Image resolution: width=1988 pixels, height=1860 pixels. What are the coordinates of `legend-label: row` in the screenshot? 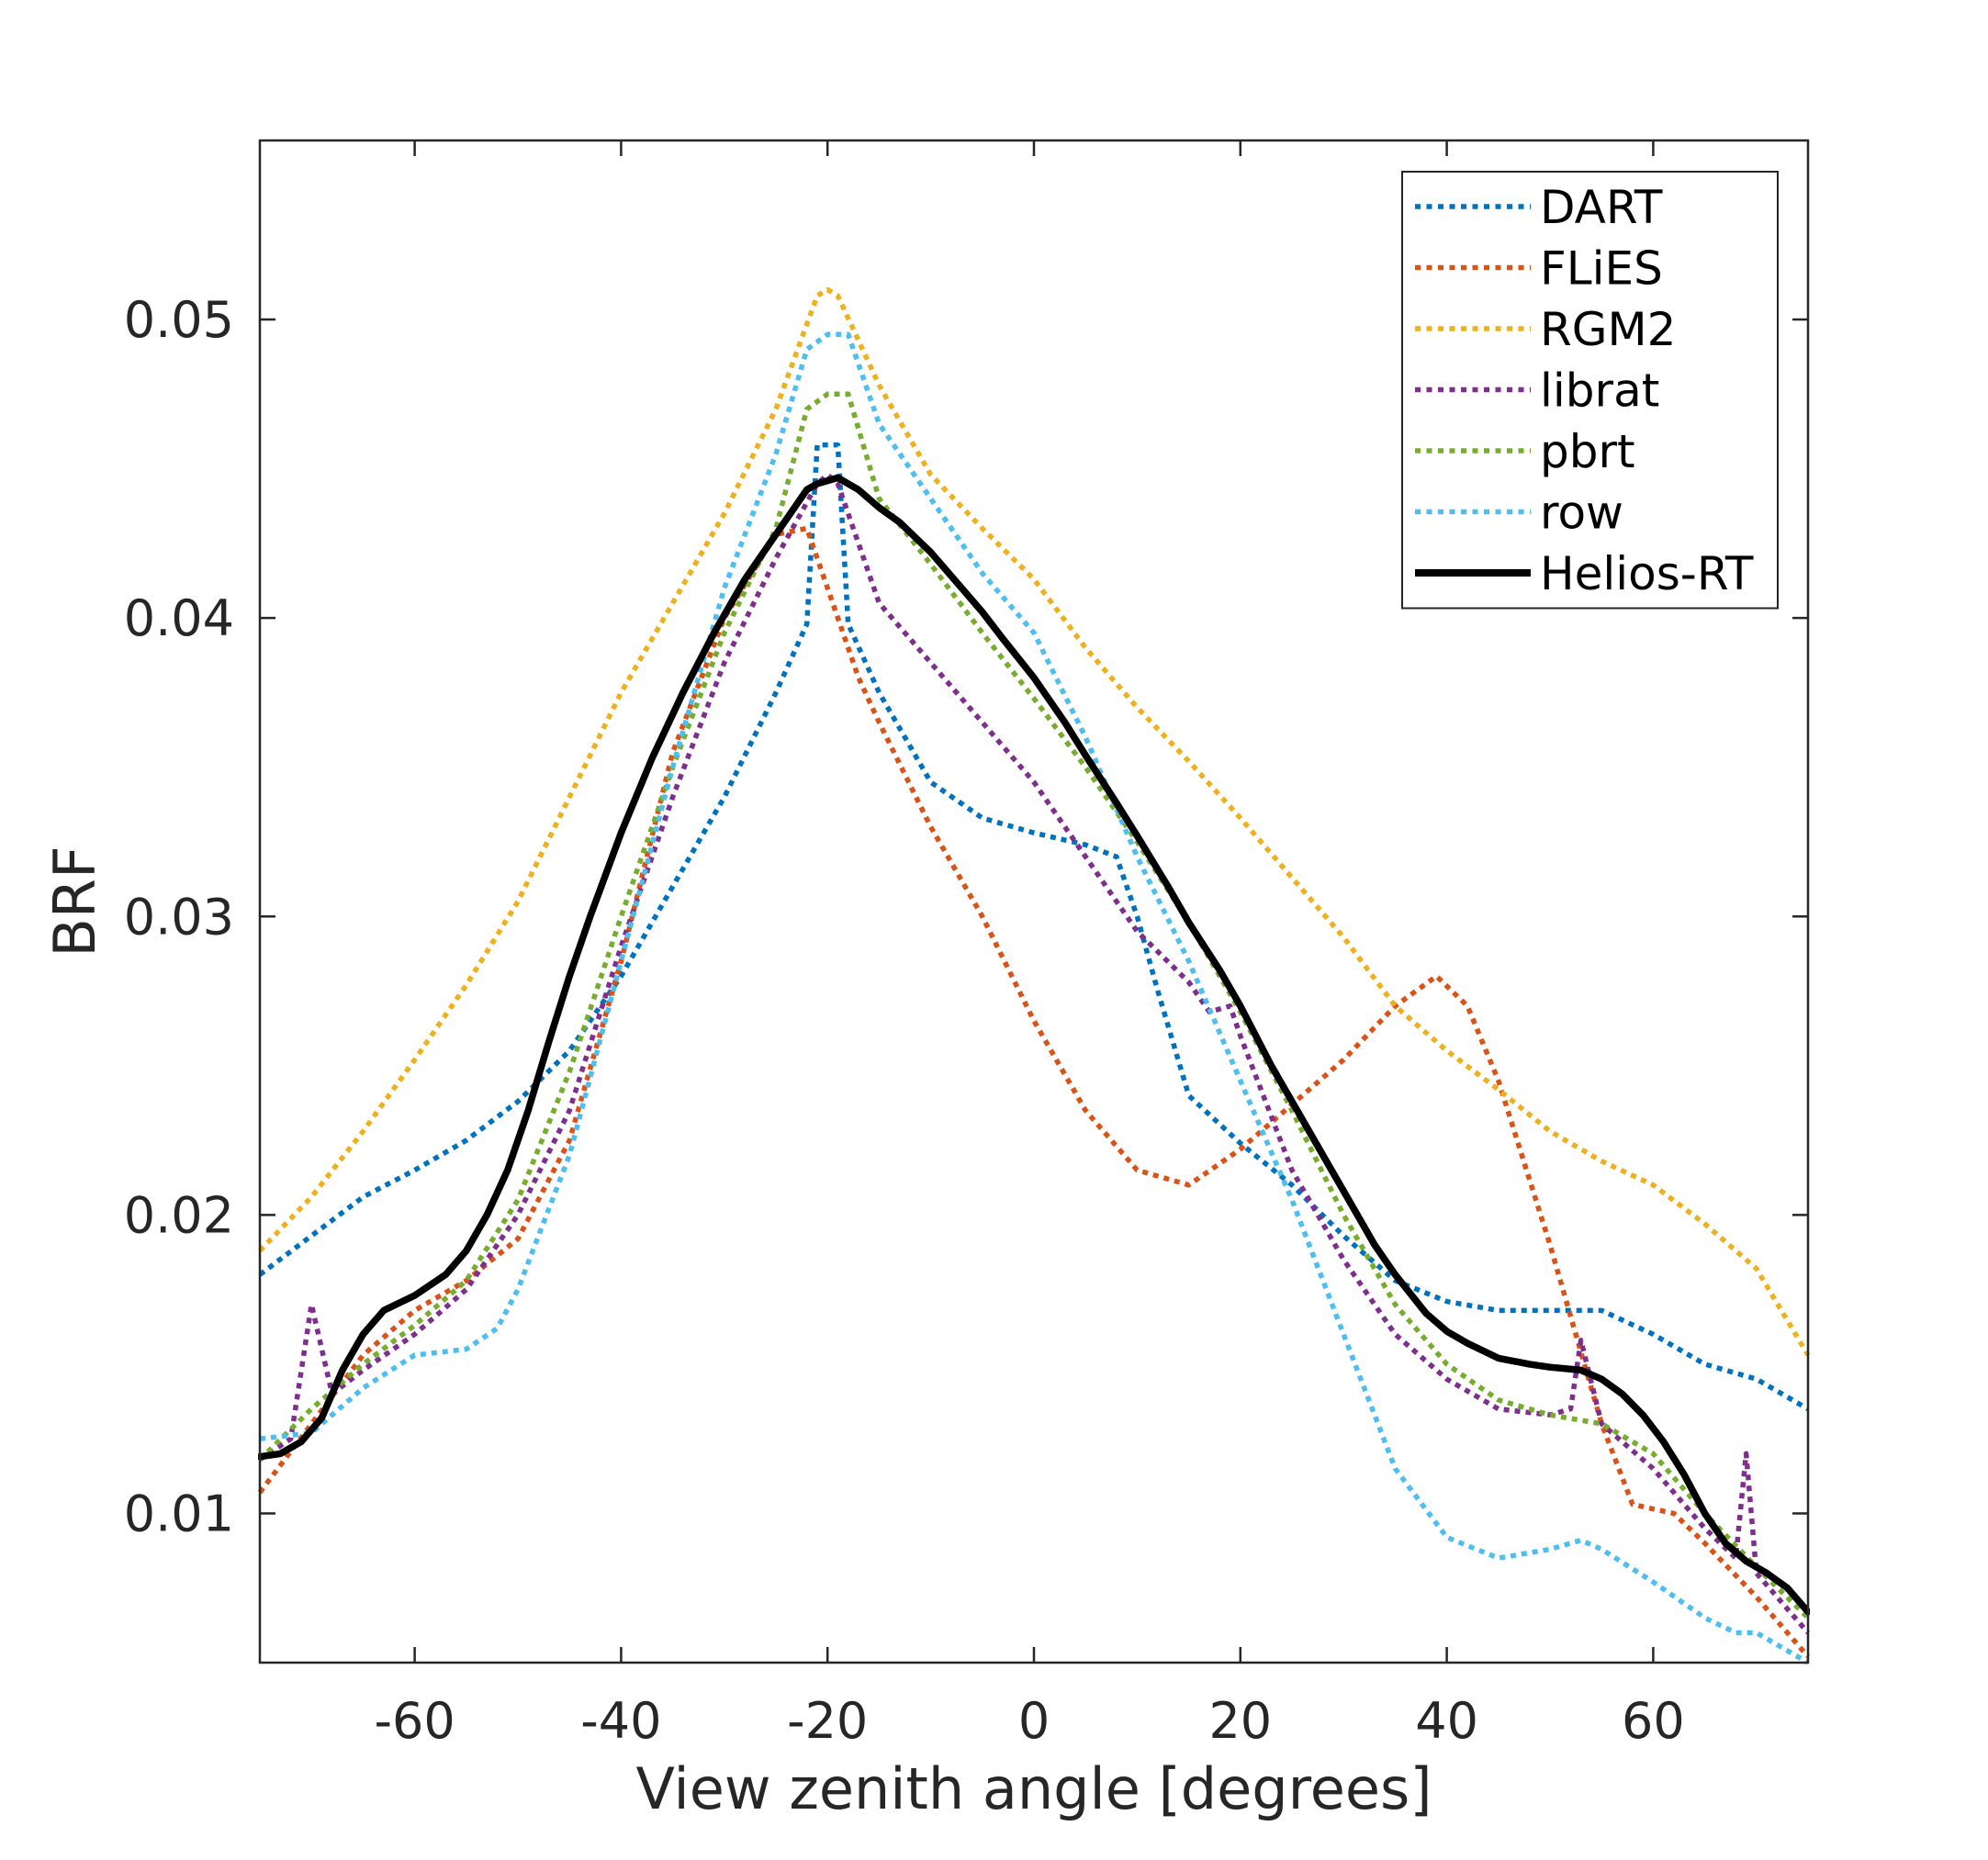 It's located at (1582, 513).